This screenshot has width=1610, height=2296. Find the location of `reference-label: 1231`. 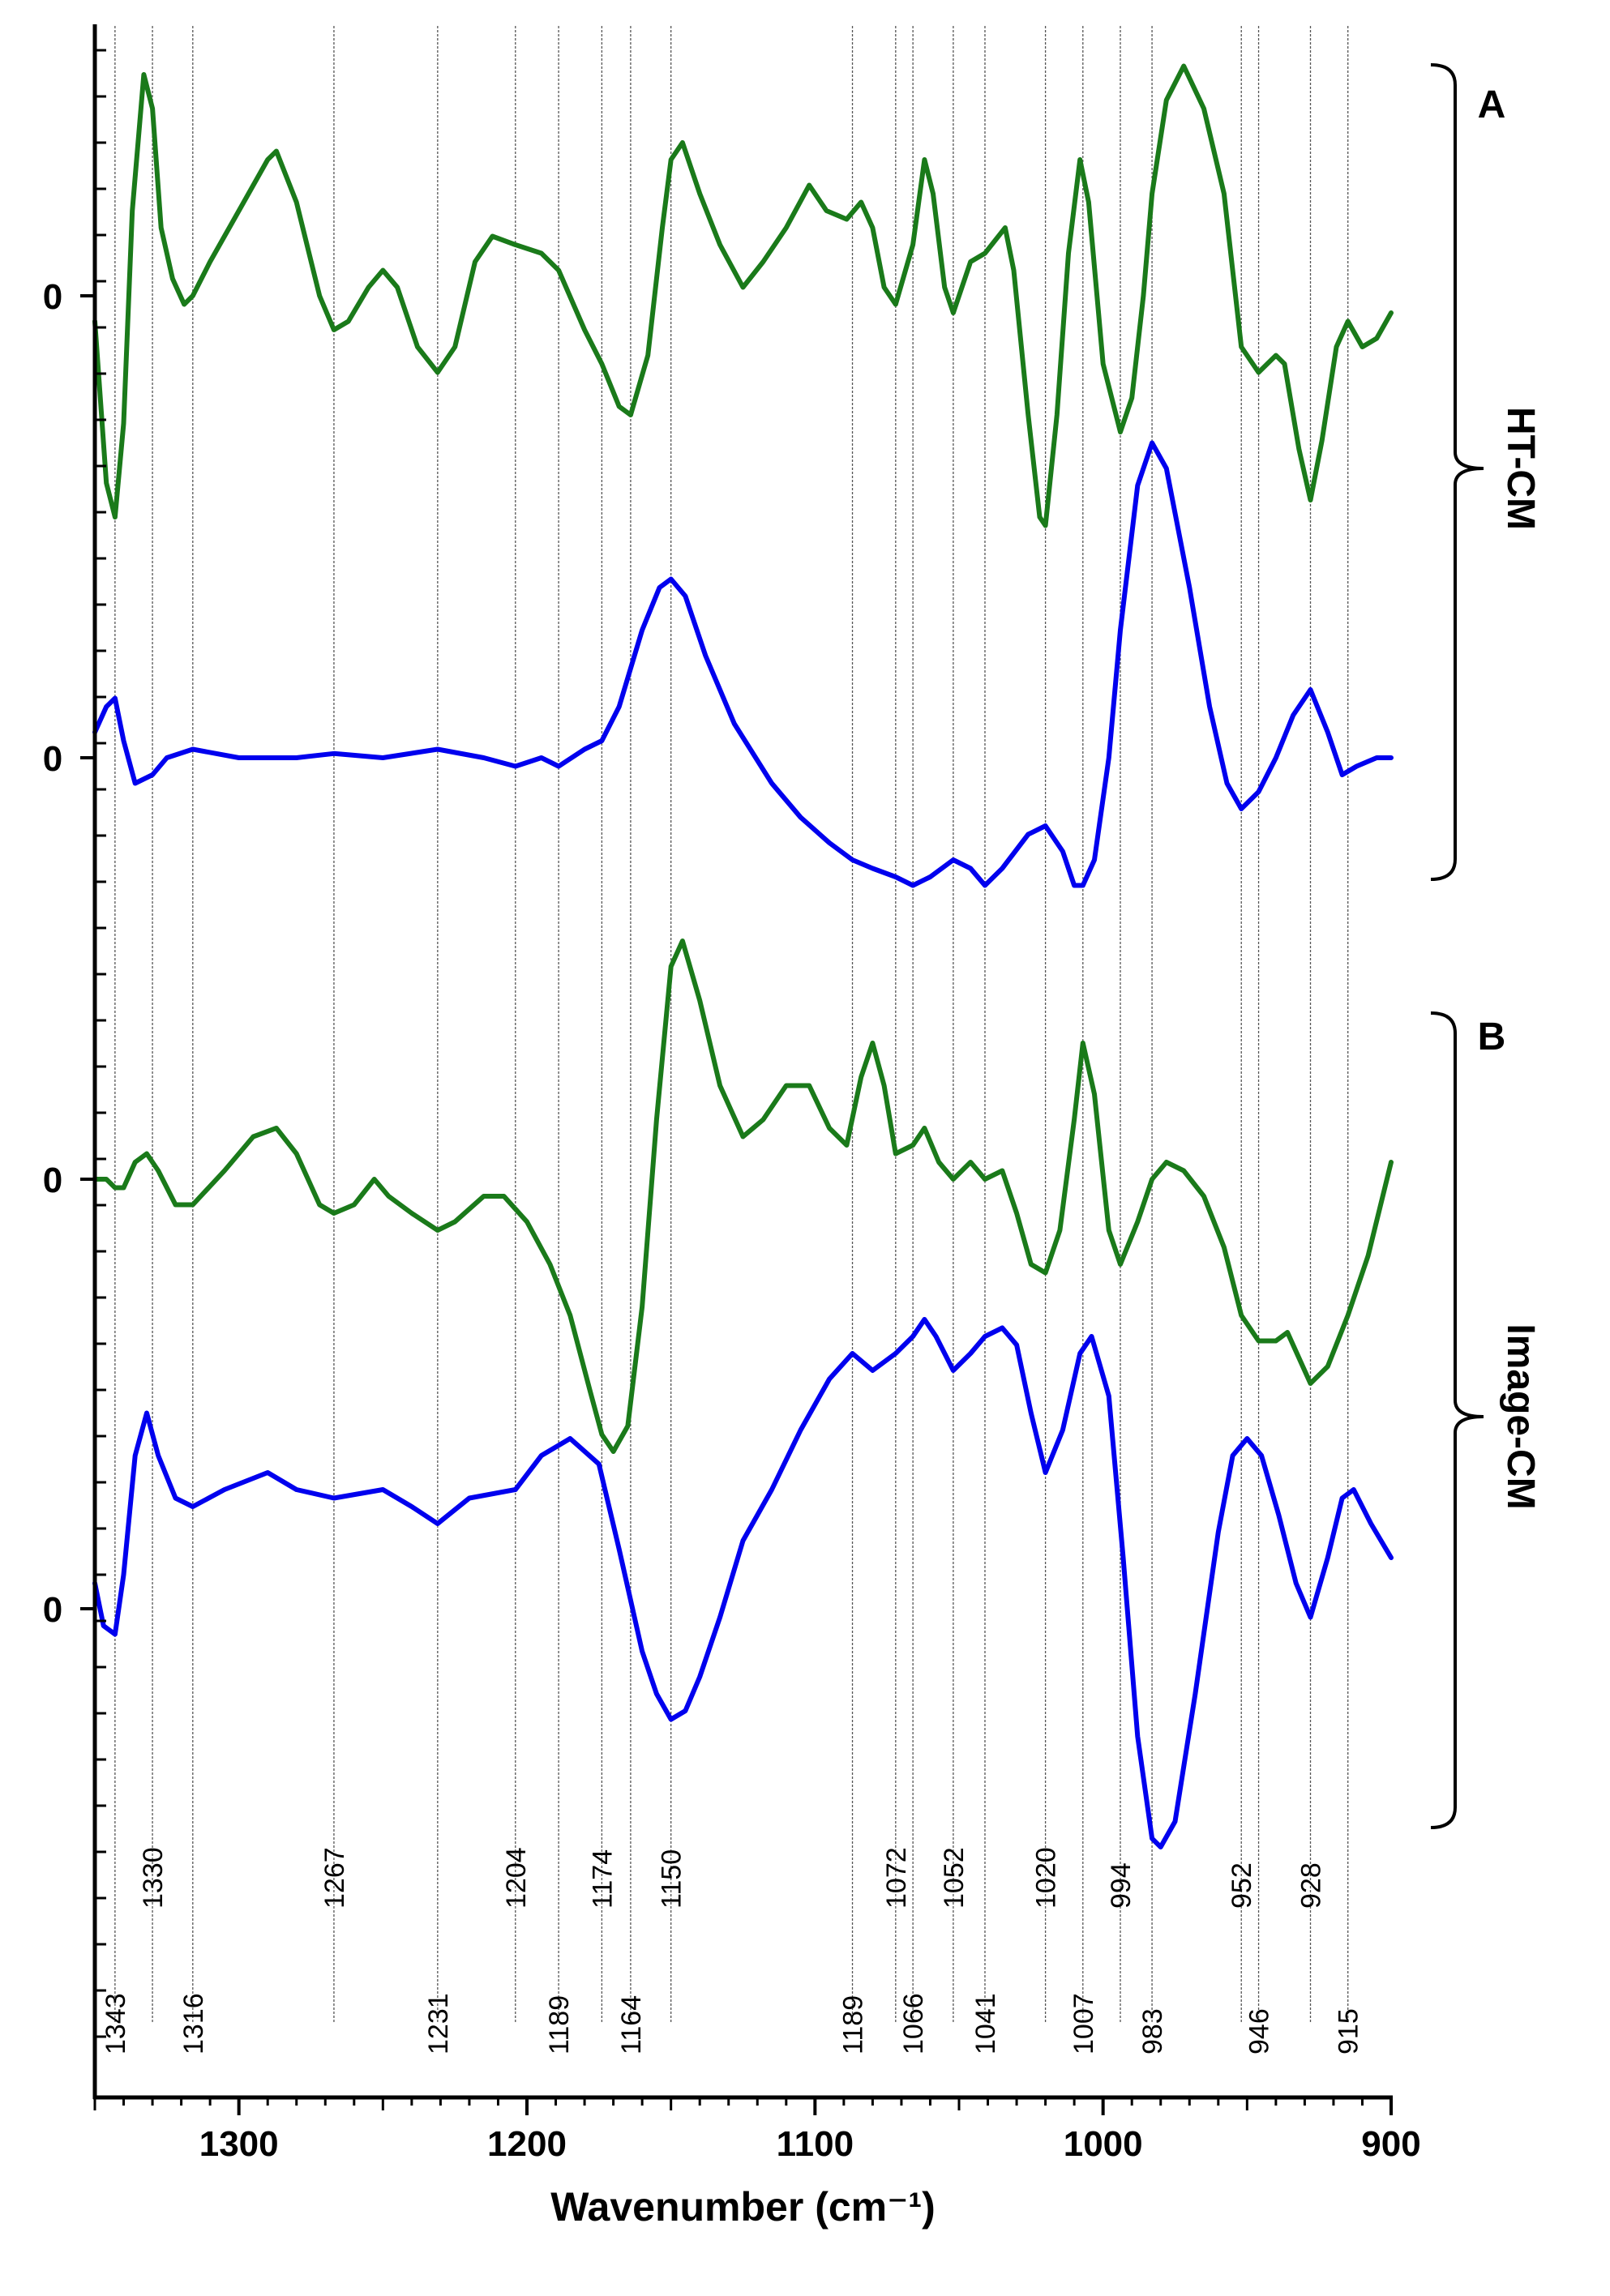

reference-label: 1231 is located at coordinates (438, 2023).